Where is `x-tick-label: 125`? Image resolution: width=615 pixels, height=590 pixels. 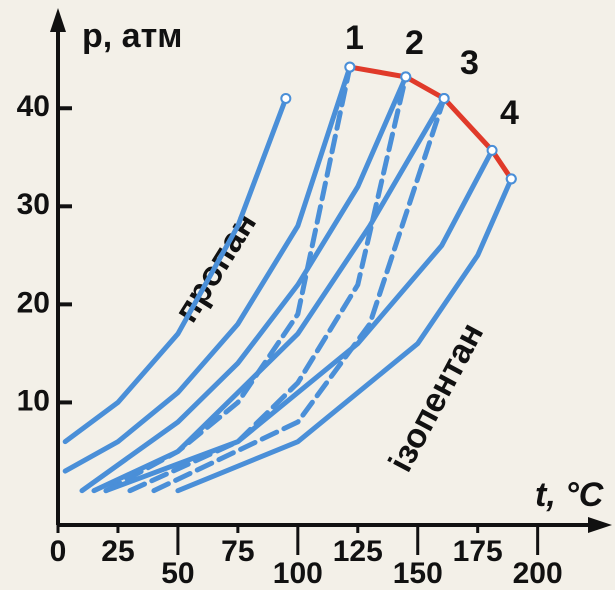
x-tick-label: 125 is located at coordinates (358, 551).